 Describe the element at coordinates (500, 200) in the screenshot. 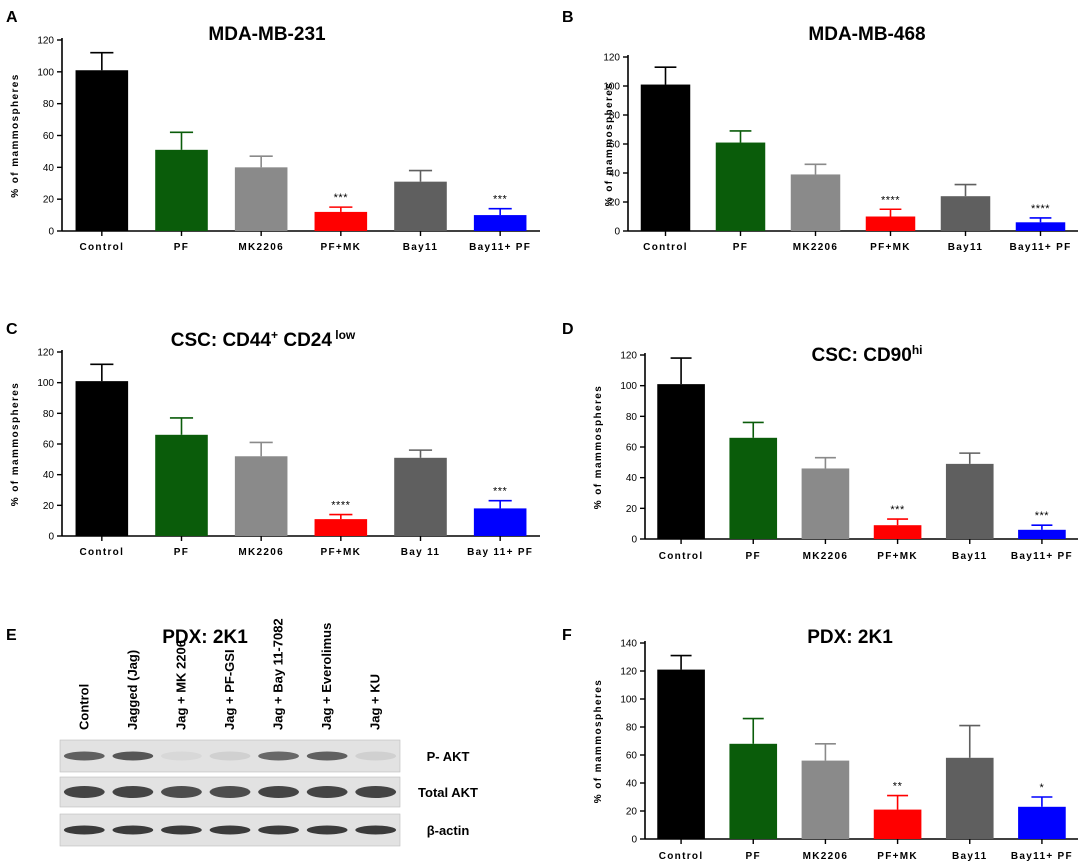

I see `significance-label-bay11-pf: ***` at that location.